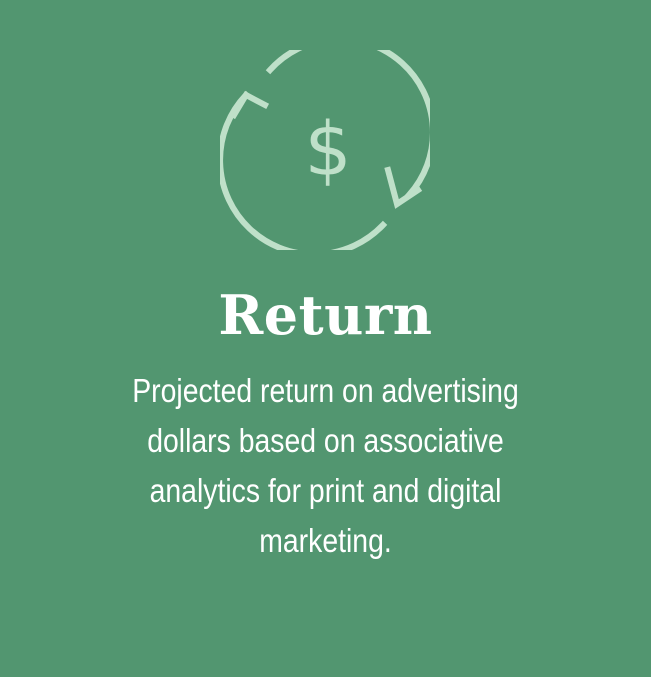 The height and width of the screenshot is (677, 651). I want to click on dollar-symbol: $, so click(327, 150).